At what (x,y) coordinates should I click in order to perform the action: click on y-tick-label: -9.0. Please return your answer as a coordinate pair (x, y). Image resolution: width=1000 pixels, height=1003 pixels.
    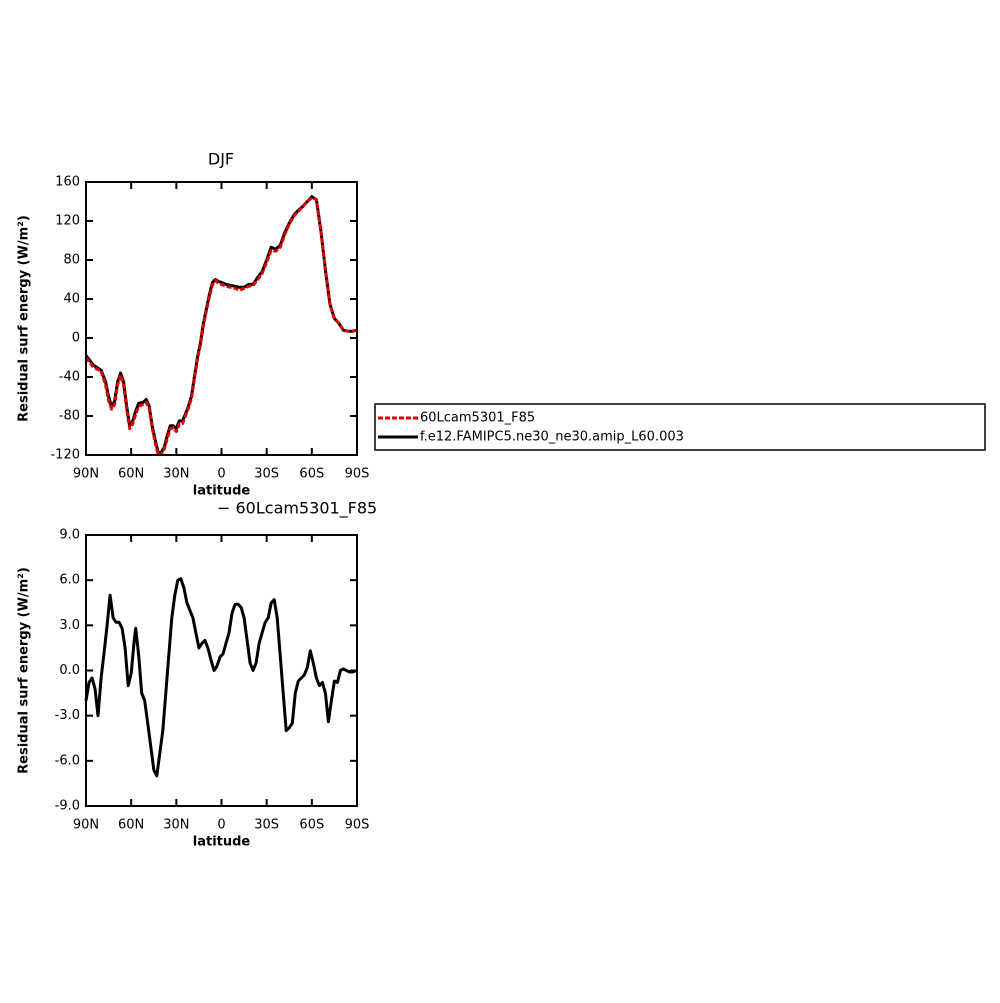
    Looking at the image, I should click on (67, 806).